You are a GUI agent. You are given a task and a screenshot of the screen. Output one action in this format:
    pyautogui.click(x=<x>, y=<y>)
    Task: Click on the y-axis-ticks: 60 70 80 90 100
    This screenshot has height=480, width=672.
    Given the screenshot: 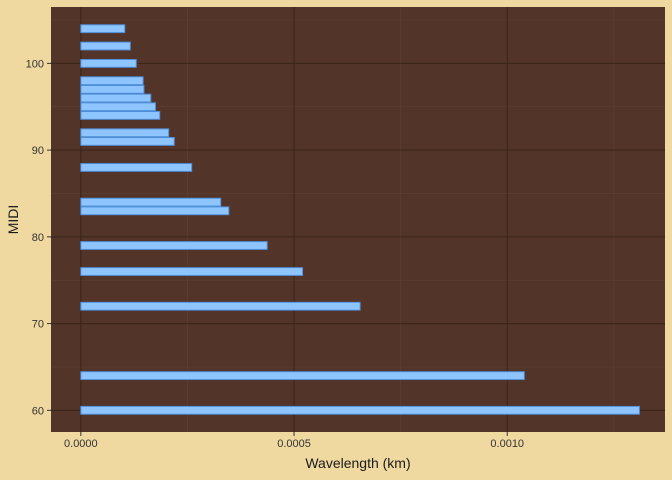 What is the action you would take?
    pyautogui.click(x=38, y=237)
    